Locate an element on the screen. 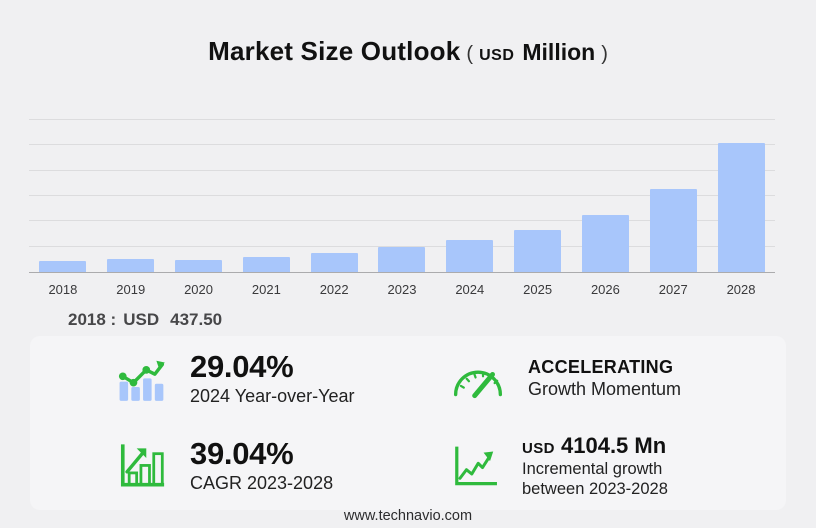  bar-slot-2021 is located at coordinates (266, 196).